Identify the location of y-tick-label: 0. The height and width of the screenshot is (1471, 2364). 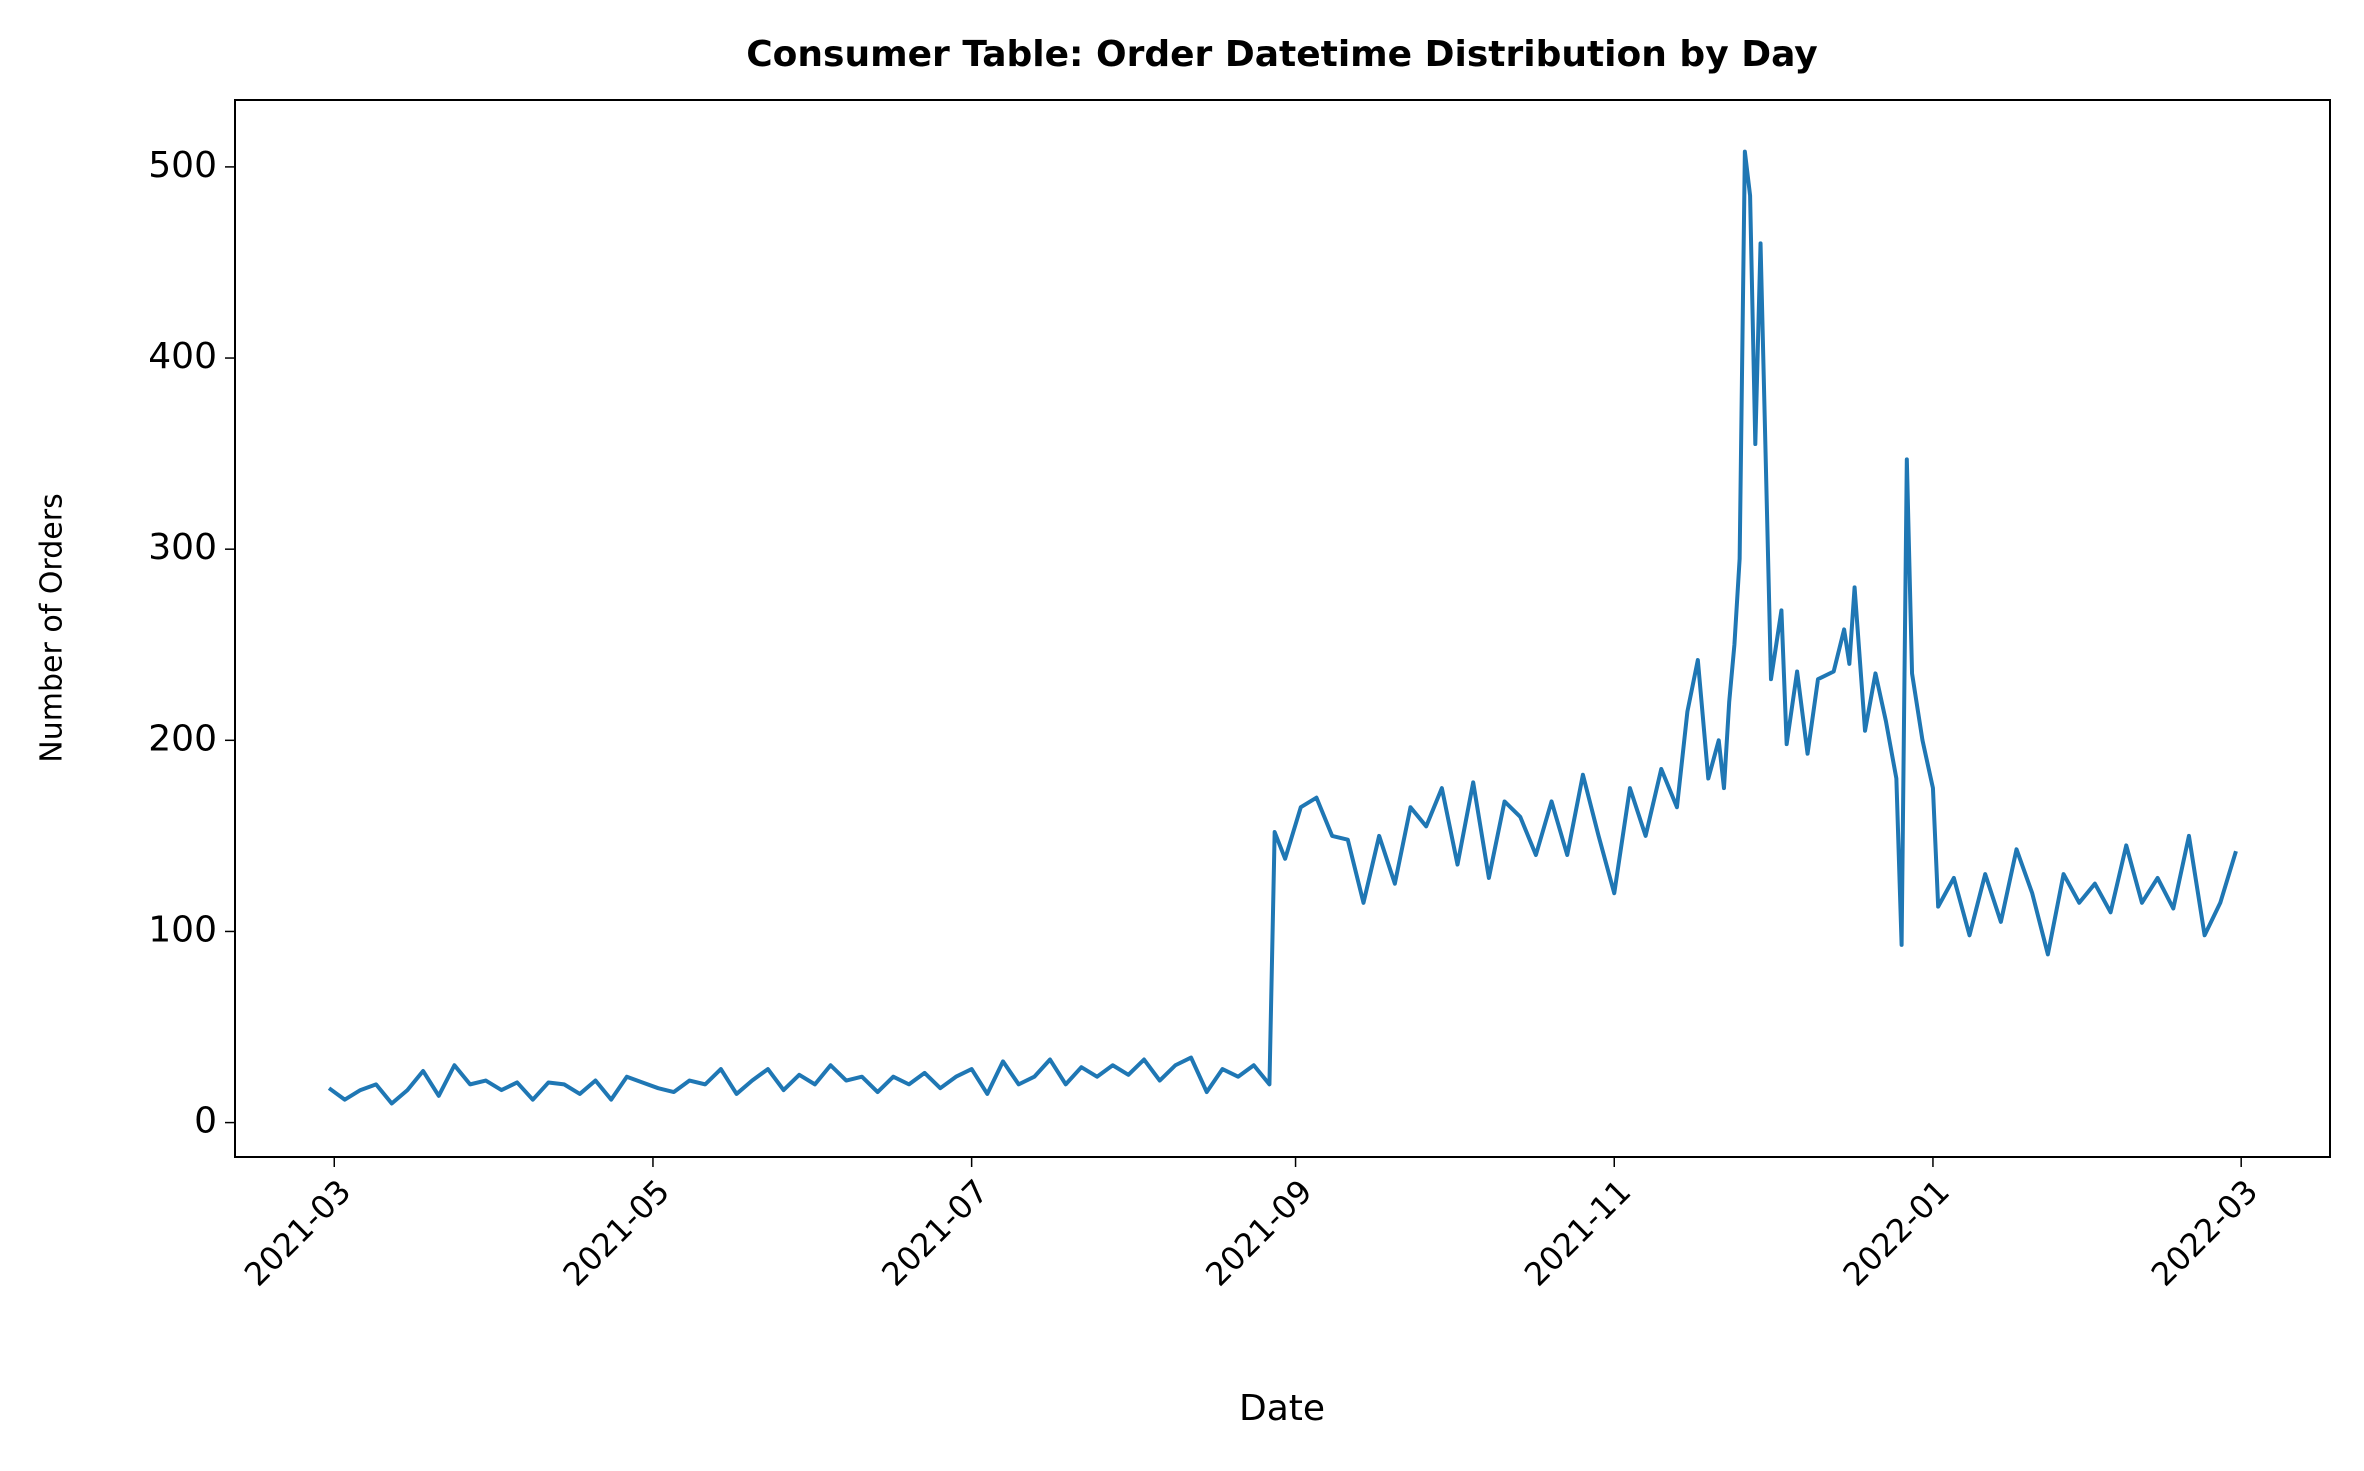
(205, 1121).